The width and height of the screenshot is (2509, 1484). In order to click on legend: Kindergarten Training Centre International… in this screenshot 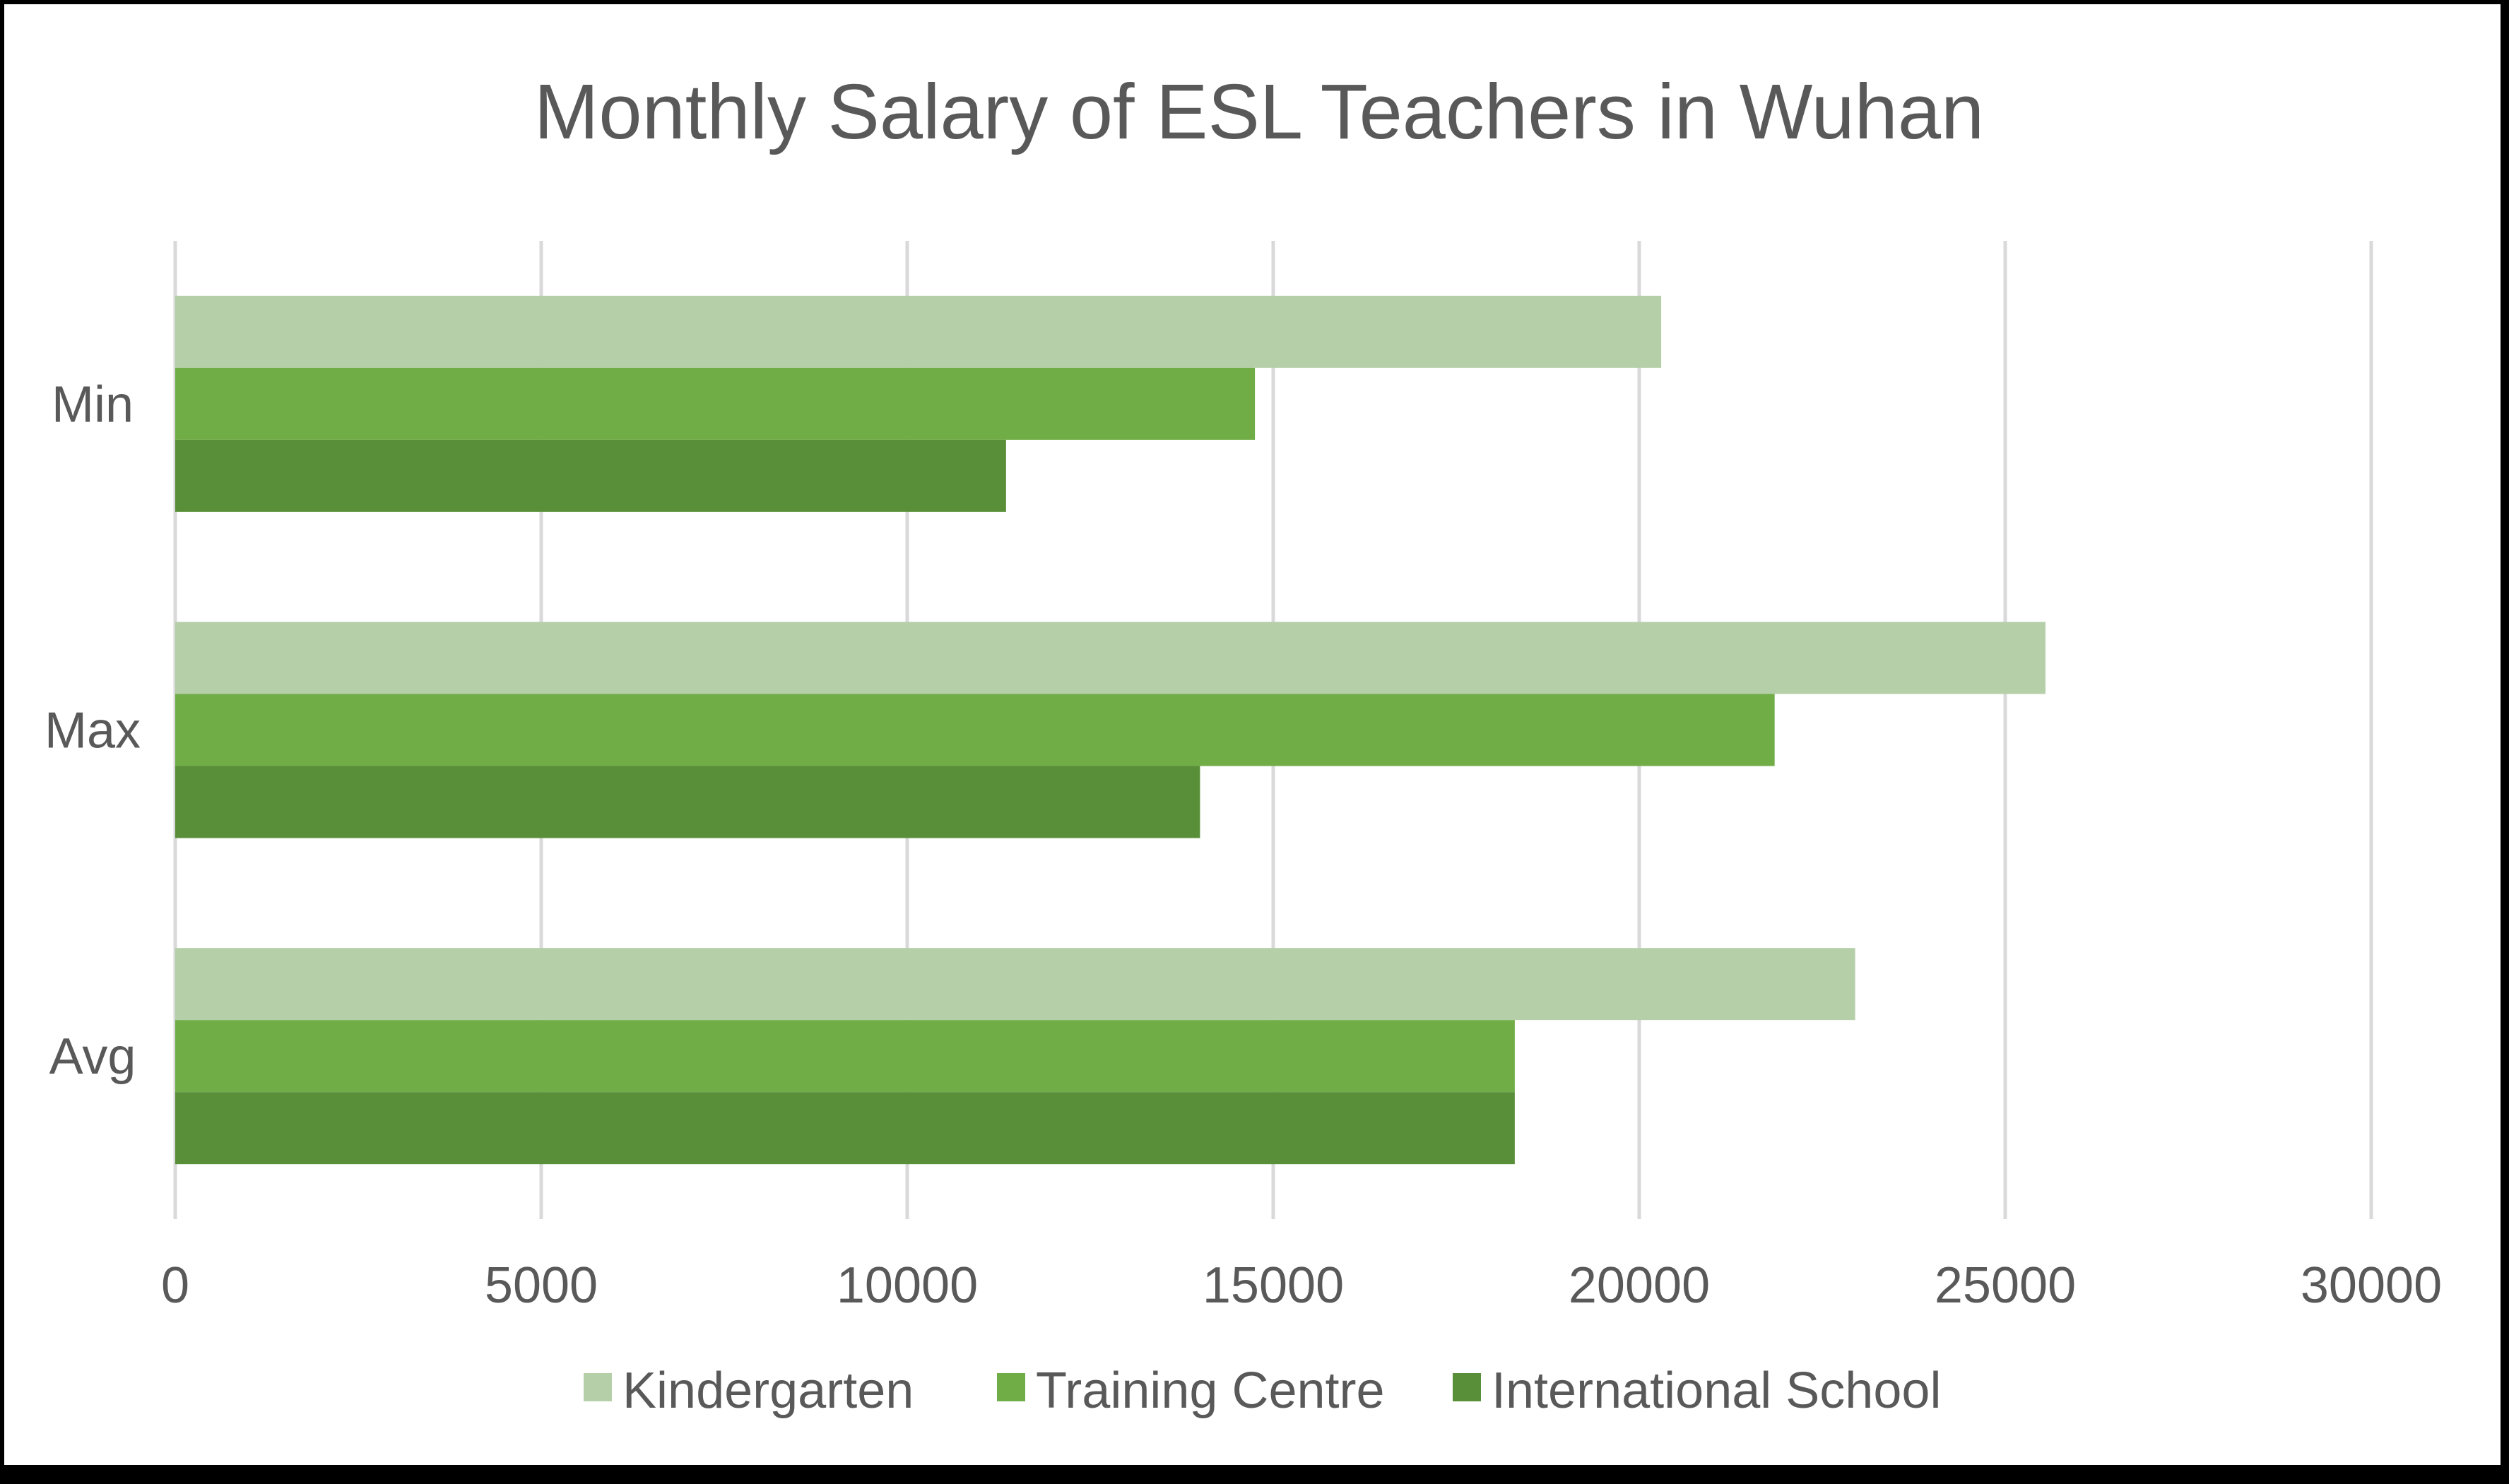, I will do `click(1262, 1391)`.